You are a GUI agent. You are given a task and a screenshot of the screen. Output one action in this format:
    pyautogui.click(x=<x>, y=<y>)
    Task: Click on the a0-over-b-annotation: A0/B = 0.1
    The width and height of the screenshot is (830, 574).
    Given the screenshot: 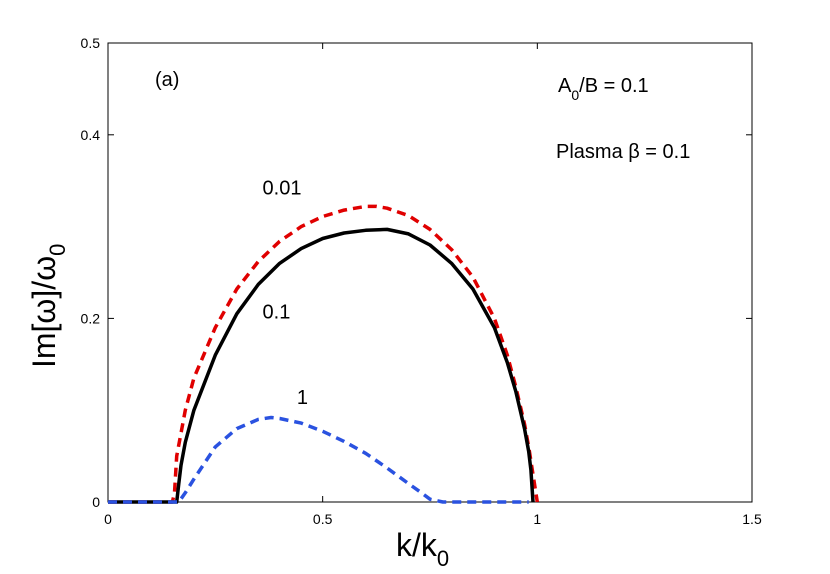 What is the action you would take?
    pyautogui.click(x=603, y=89)
    